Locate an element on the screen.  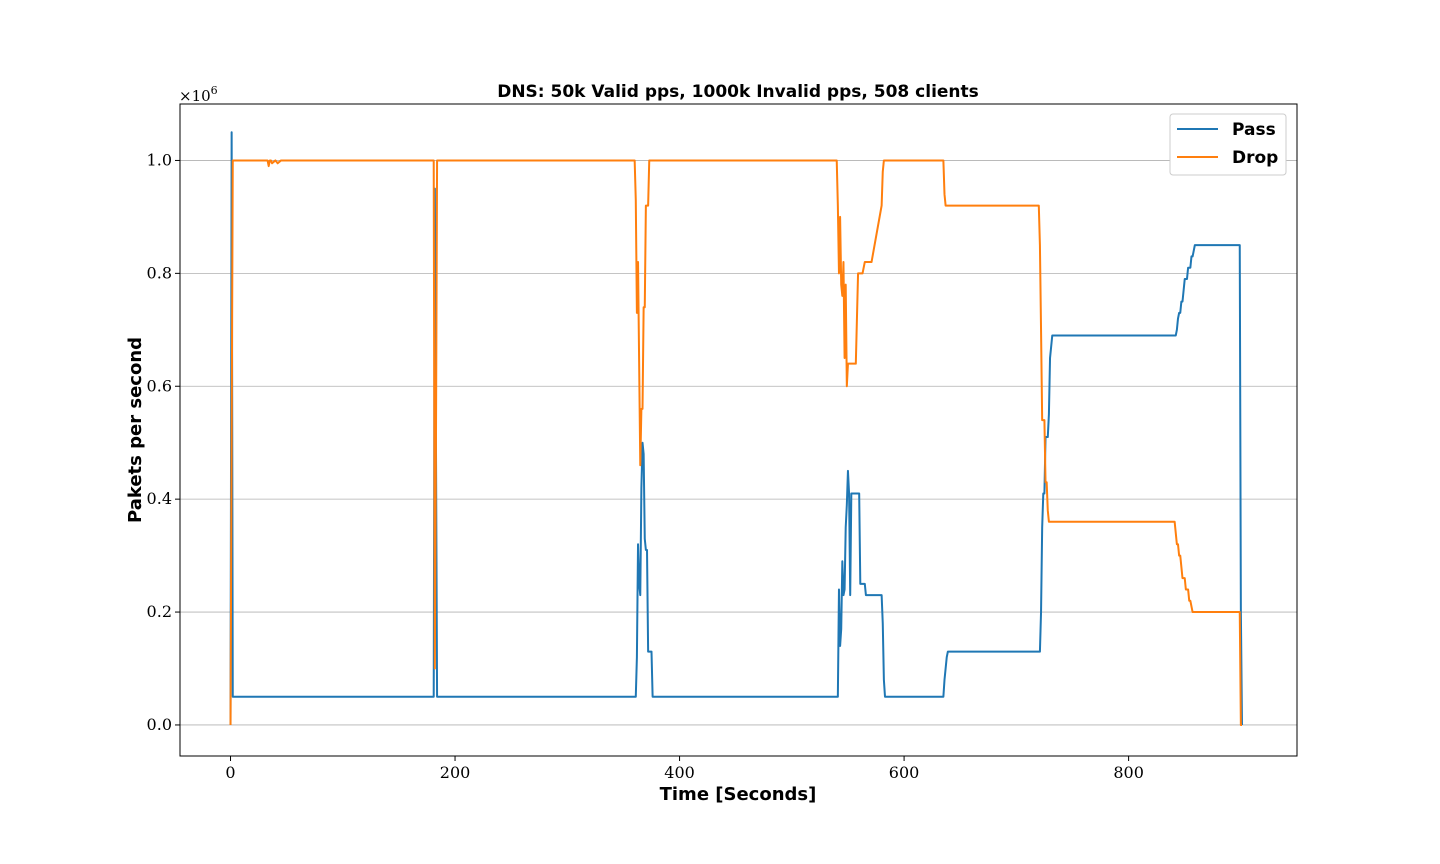
legend-label-drop: Drop is located at coordinates (1255, 158).